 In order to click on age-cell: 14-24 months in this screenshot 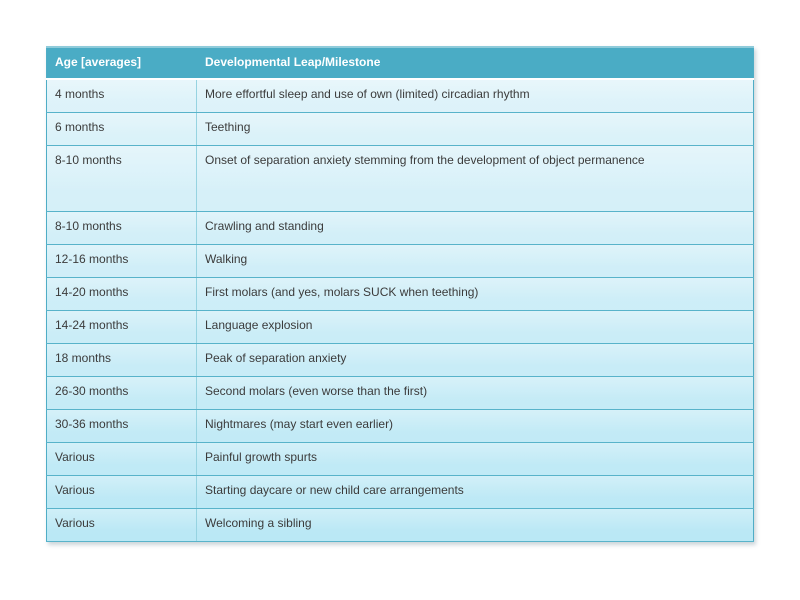, I will do `click(121, 327)`.